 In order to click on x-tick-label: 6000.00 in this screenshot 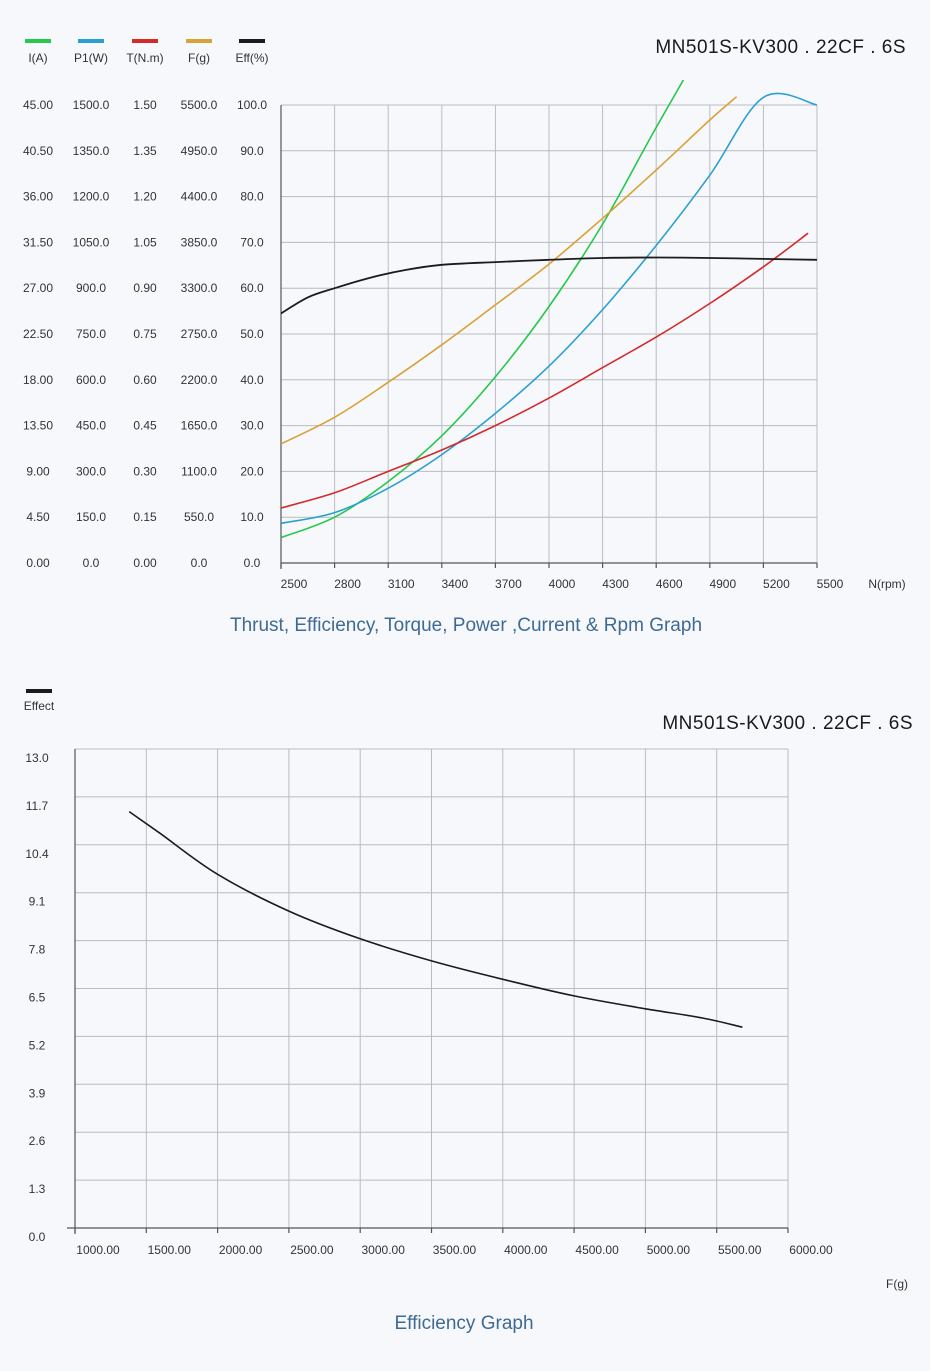, I will do `click(811, 1250)`.